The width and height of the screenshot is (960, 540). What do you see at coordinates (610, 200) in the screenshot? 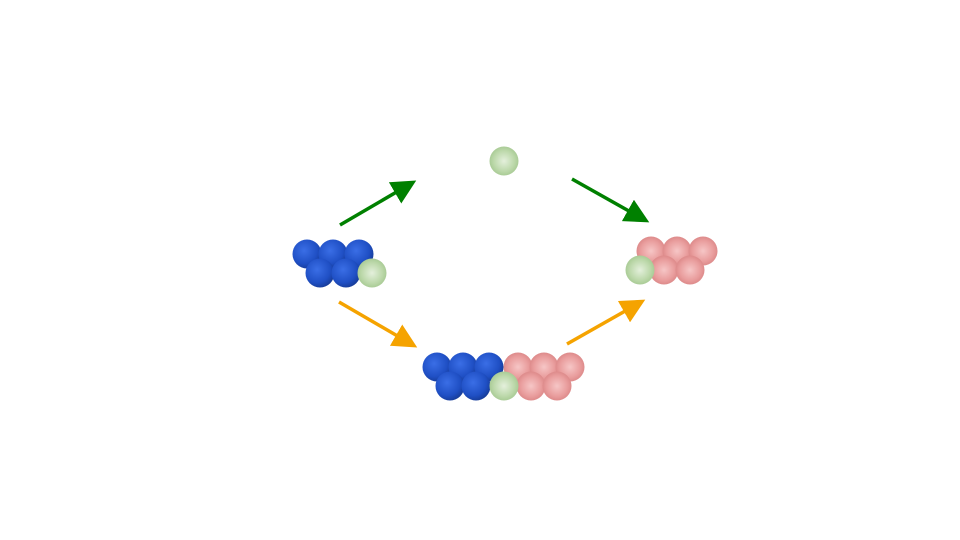
I see `arrow-free-atom-to-product` at bounding box center [610, 200].